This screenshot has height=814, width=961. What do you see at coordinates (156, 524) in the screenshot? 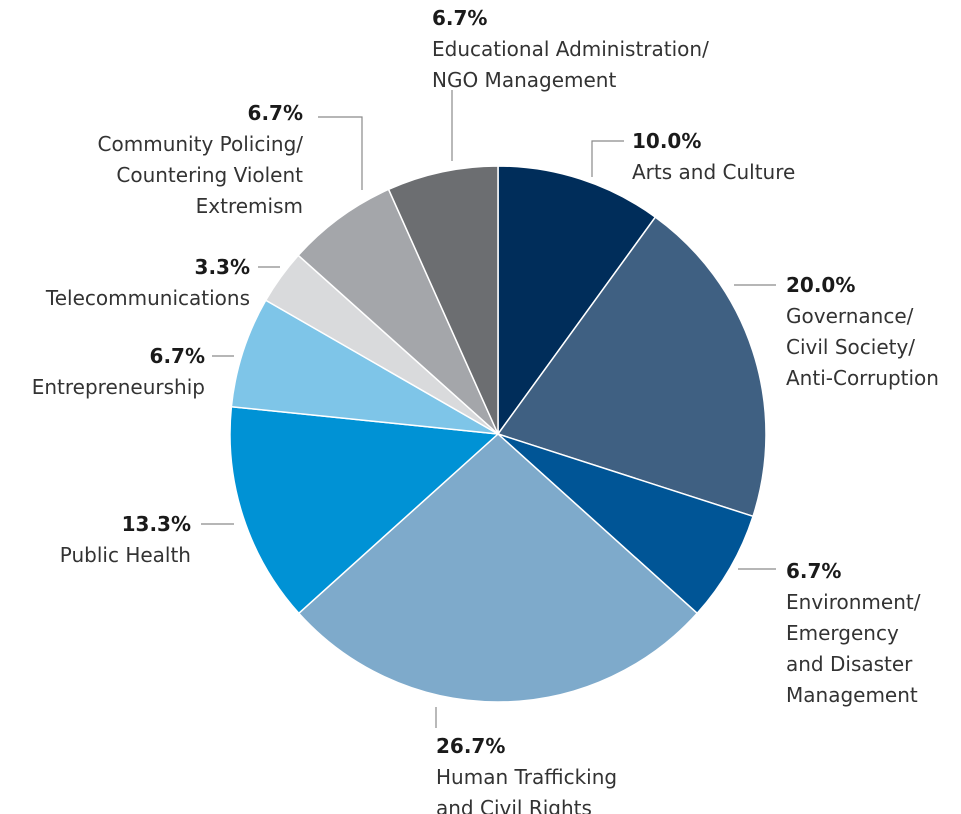
I see `slice-percent-label: 13.3%` at bounding box center [156, 524].